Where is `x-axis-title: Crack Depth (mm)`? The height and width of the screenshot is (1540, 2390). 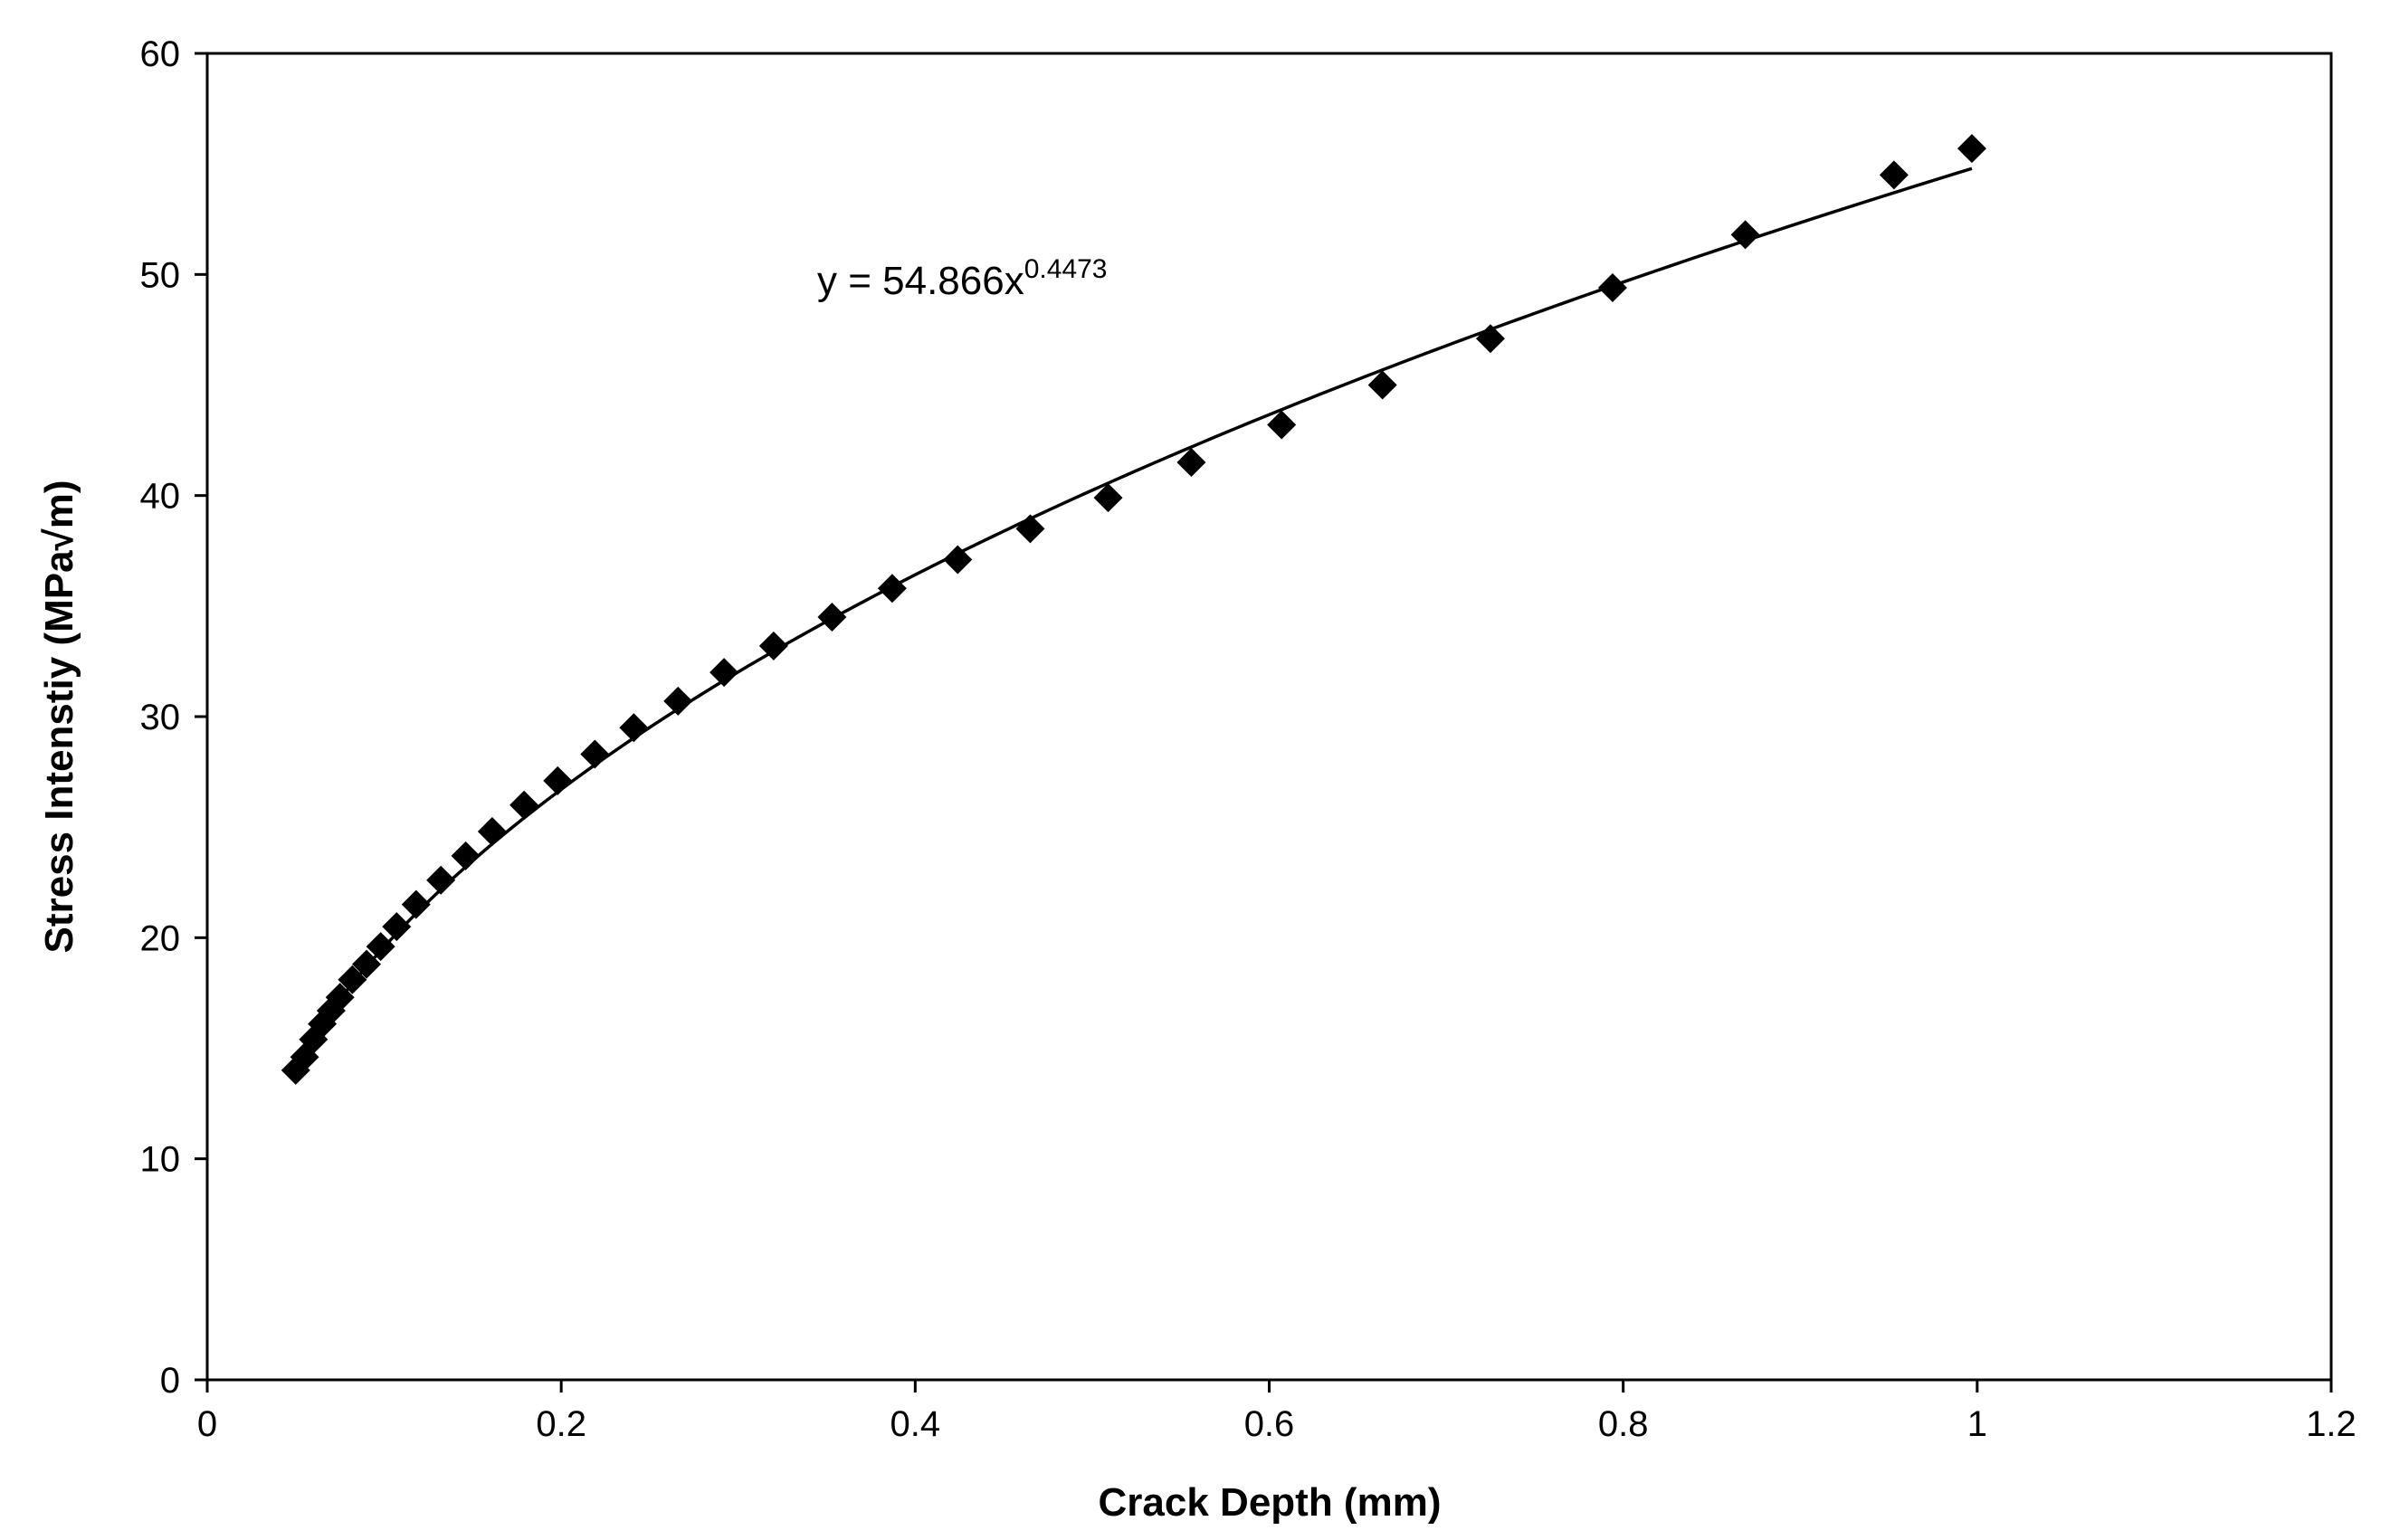
x-axis-title: Crack Depth (mm) is located at coordinates (1270, 1503).